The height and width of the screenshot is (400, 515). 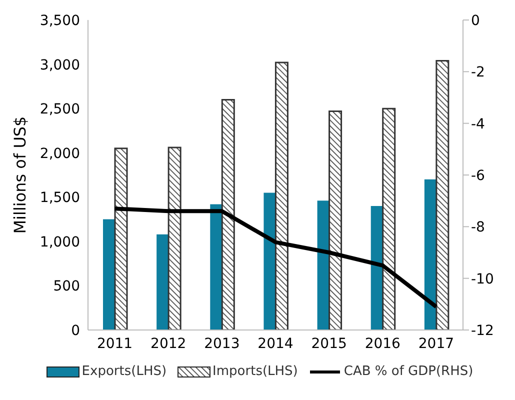 I want to click on legend-label: Exports(LHS), so click(x=124, y=371).